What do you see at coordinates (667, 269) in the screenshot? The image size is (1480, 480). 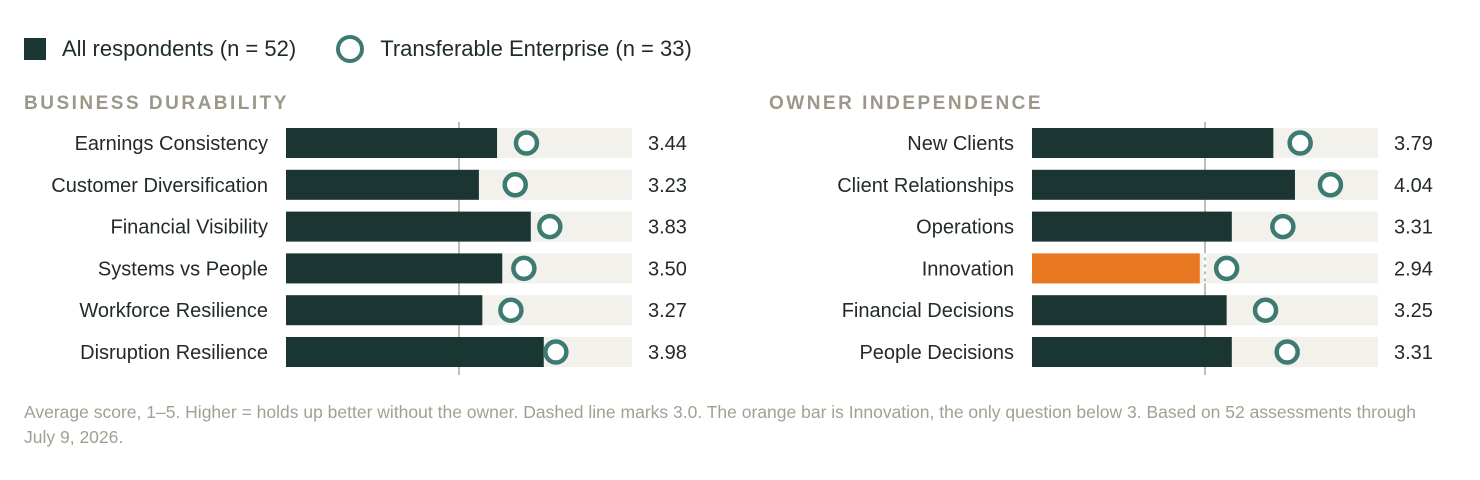 I see `value-label-systems-vs-people: 3.50` at bounding box center [667, 269].